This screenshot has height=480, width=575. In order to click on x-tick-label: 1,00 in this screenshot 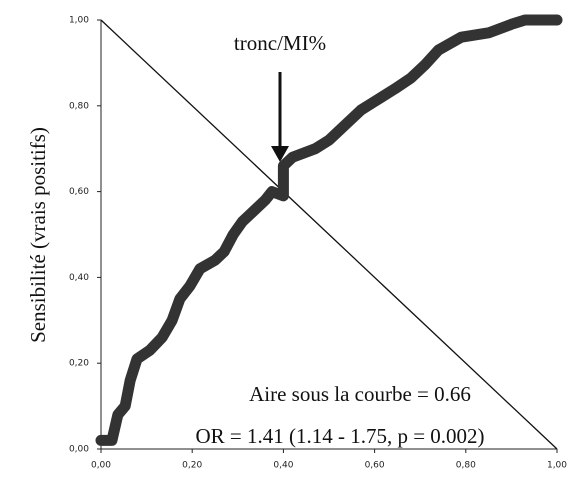, I will do `click(557, 466)`.